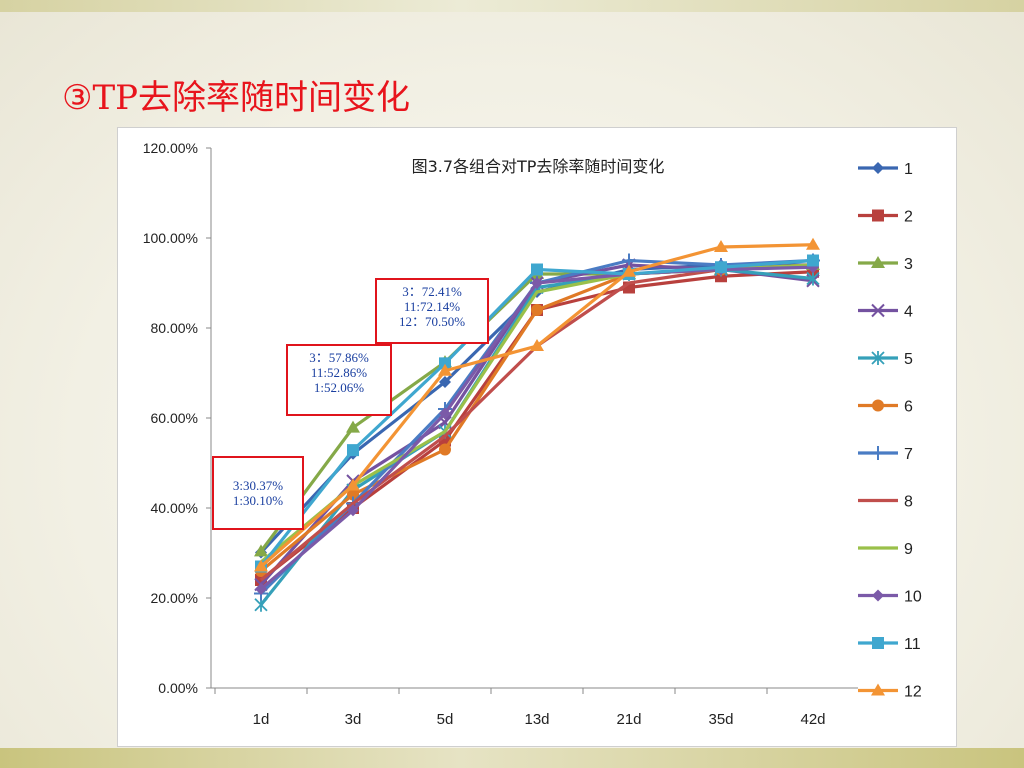  I want to click on legend-label: 12, so click(913, 692).